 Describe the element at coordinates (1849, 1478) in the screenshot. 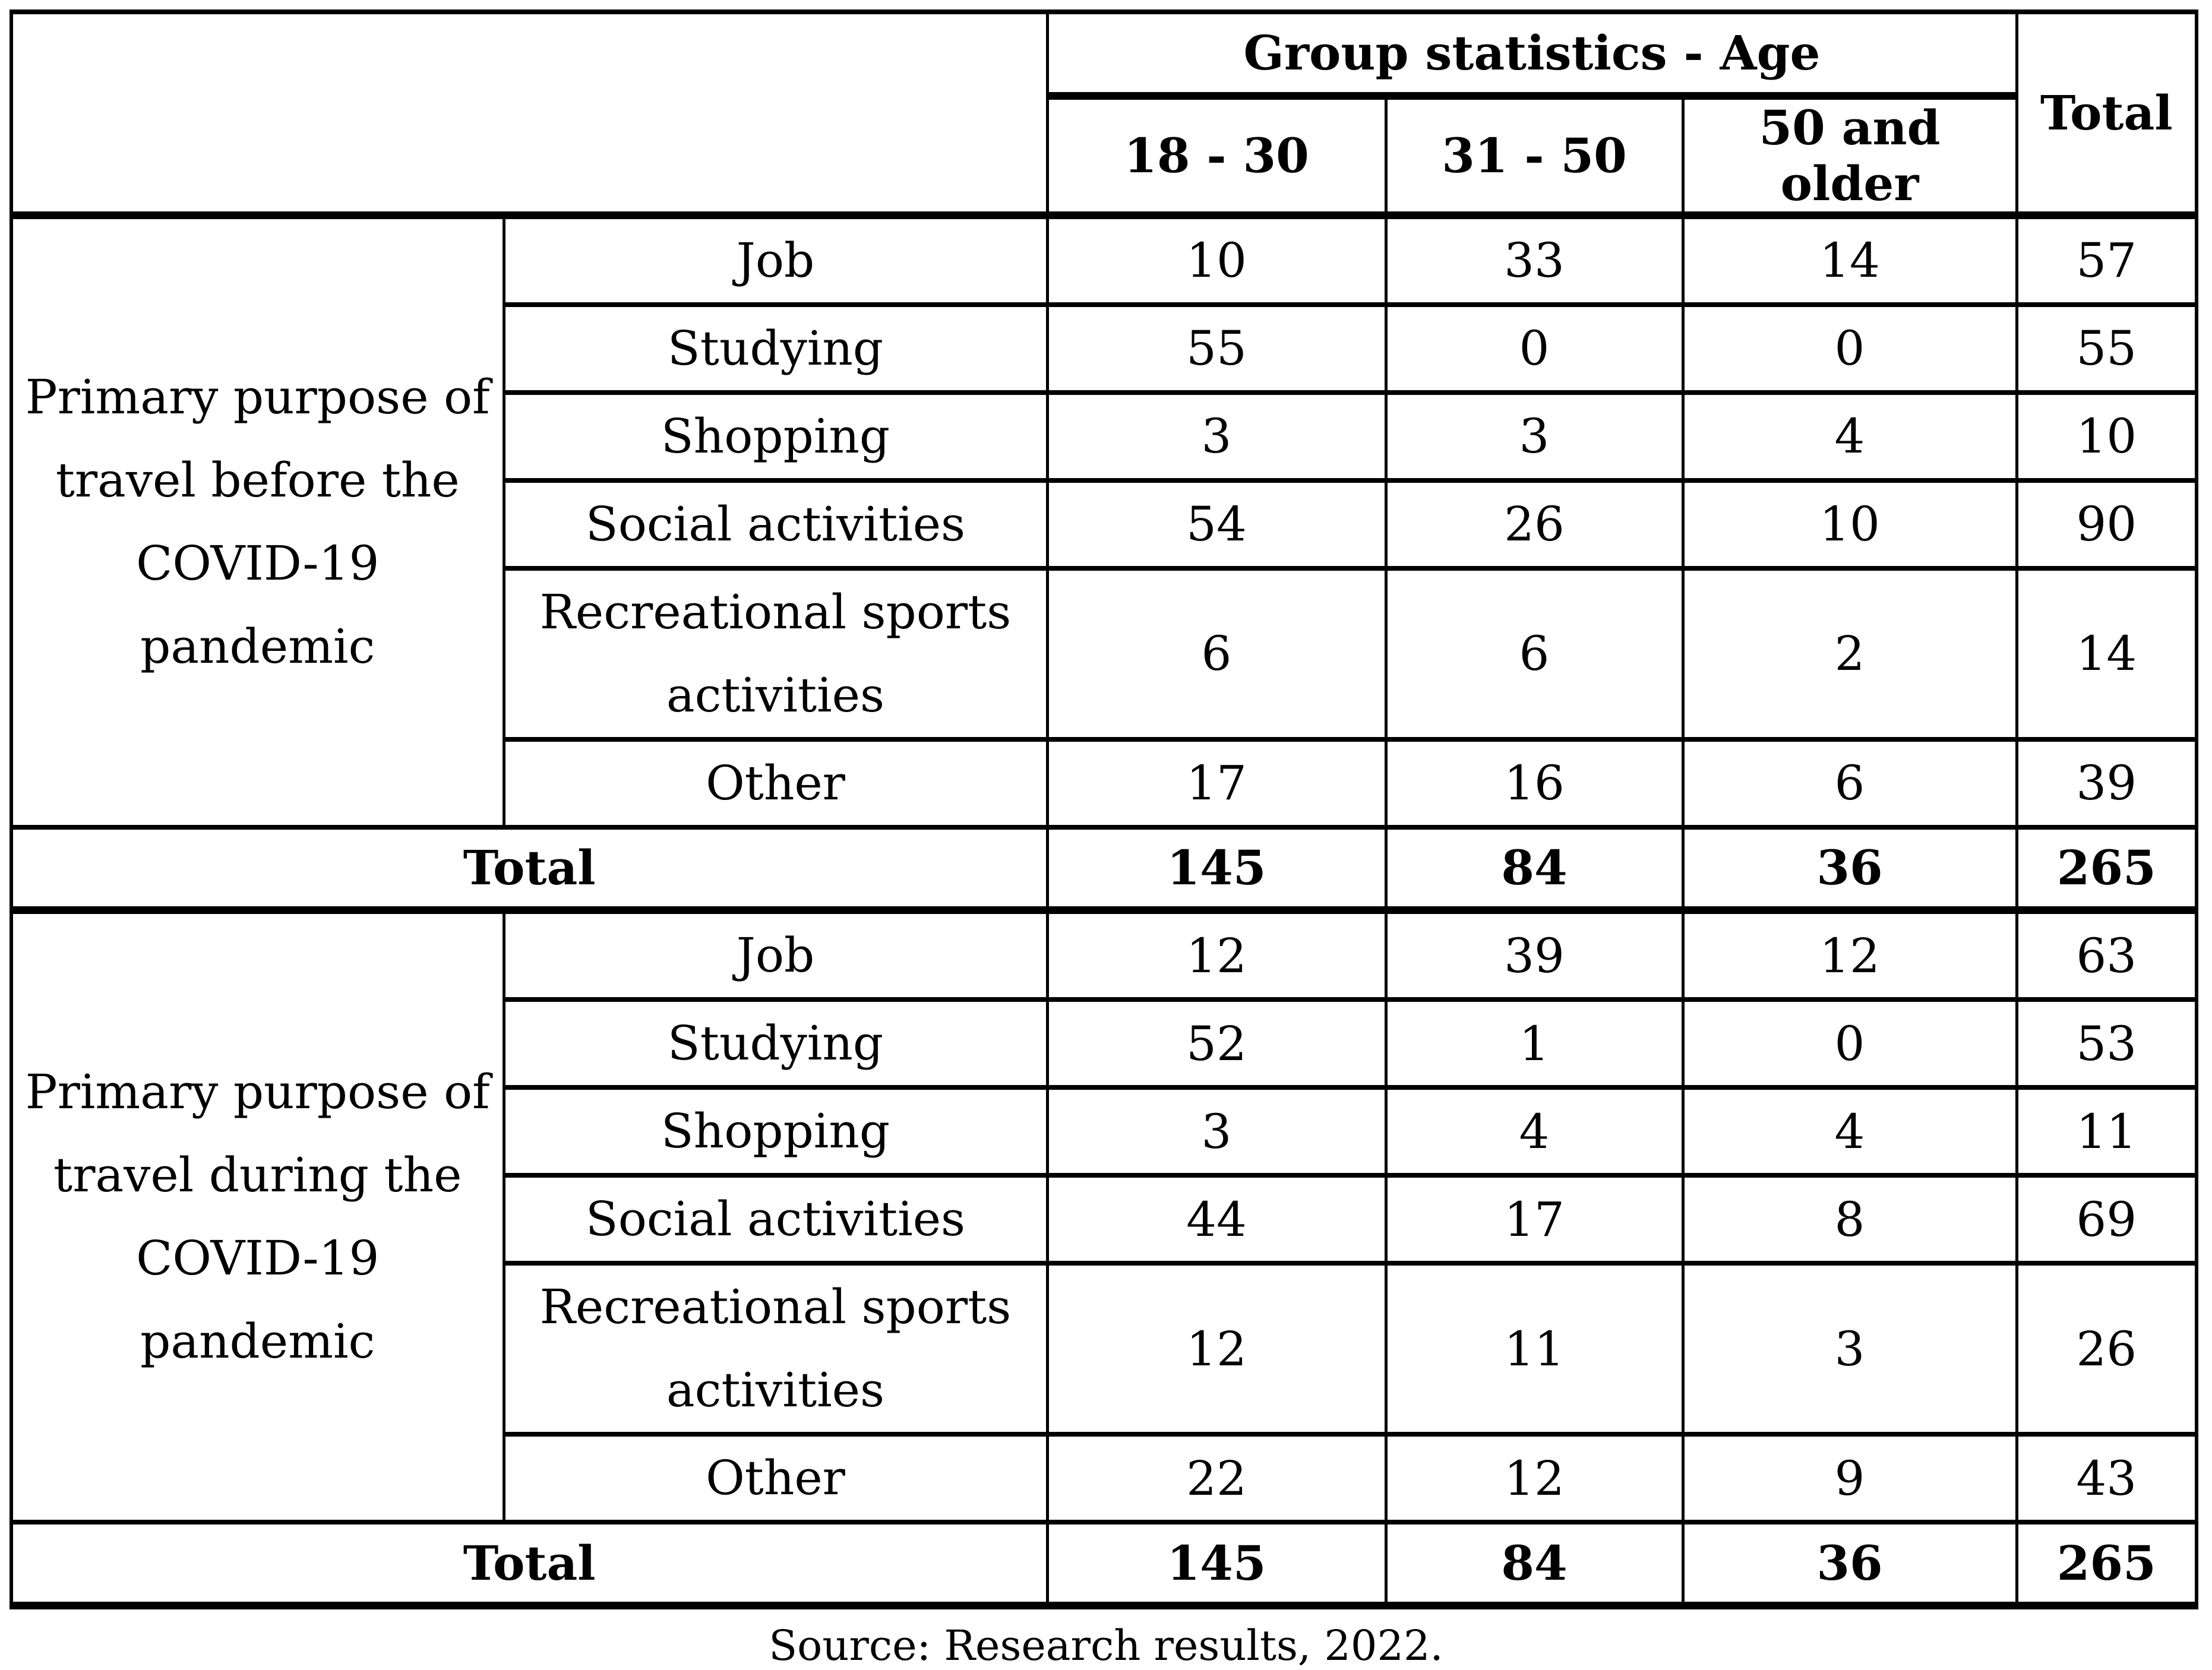

I see `data-cell: 9` at that location.